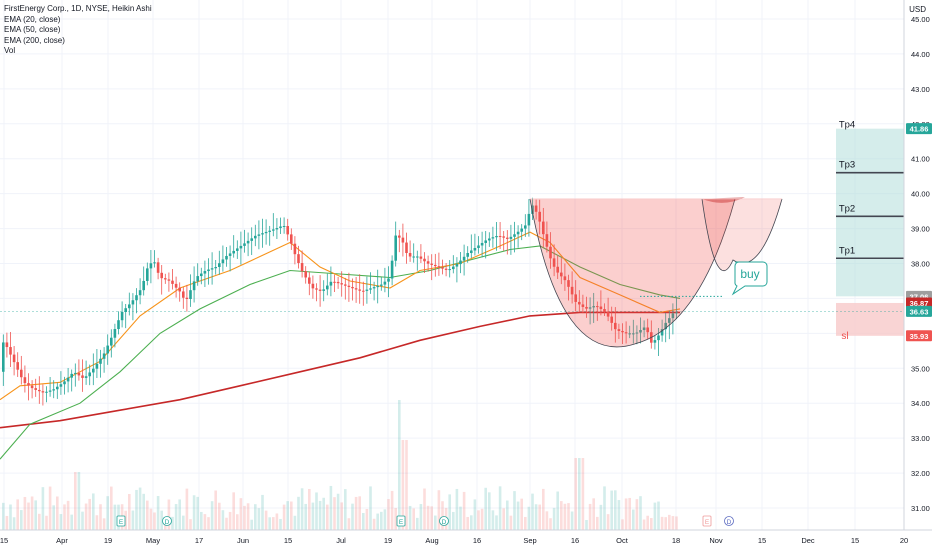 This screenshot has width=932, height=550. I want to click on legend-volume: Vol, so click(10, 50).